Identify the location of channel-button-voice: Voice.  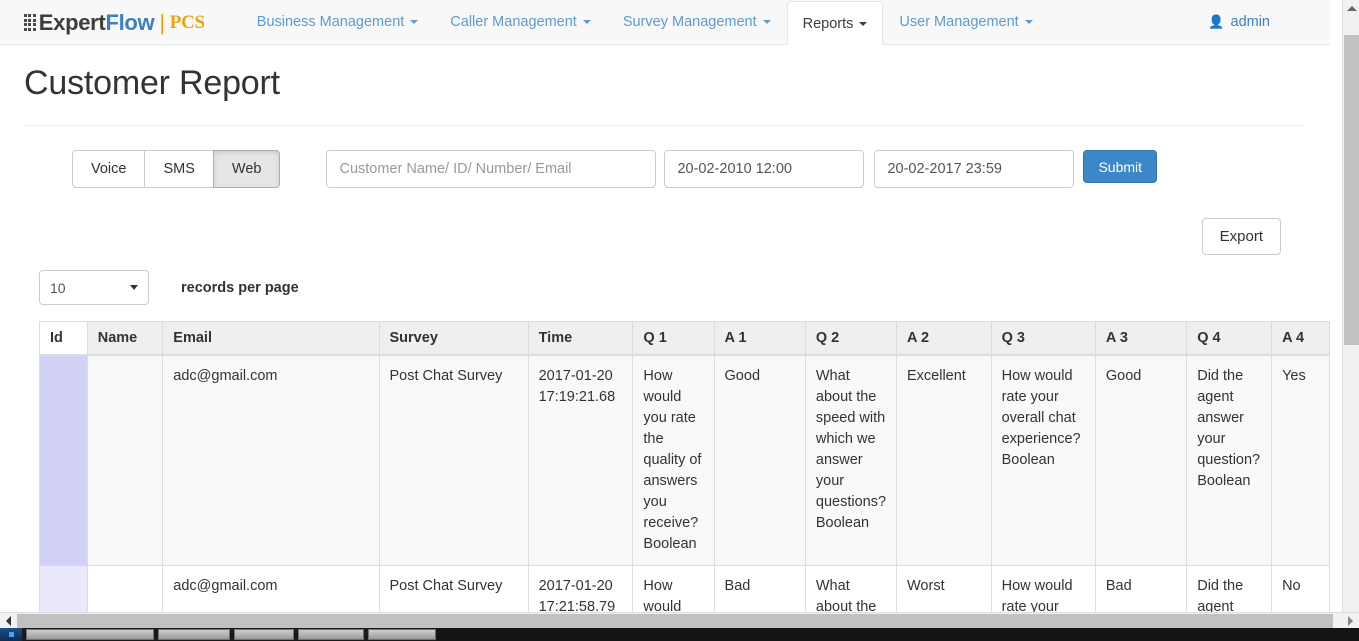
(108, 169).